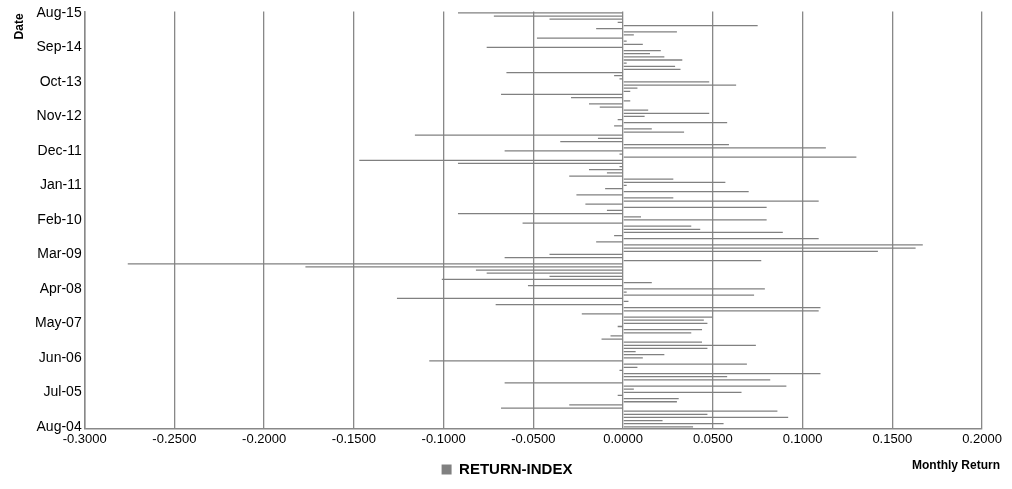  I want to click on y-tick-label: Oct-13, so click(60, 80).